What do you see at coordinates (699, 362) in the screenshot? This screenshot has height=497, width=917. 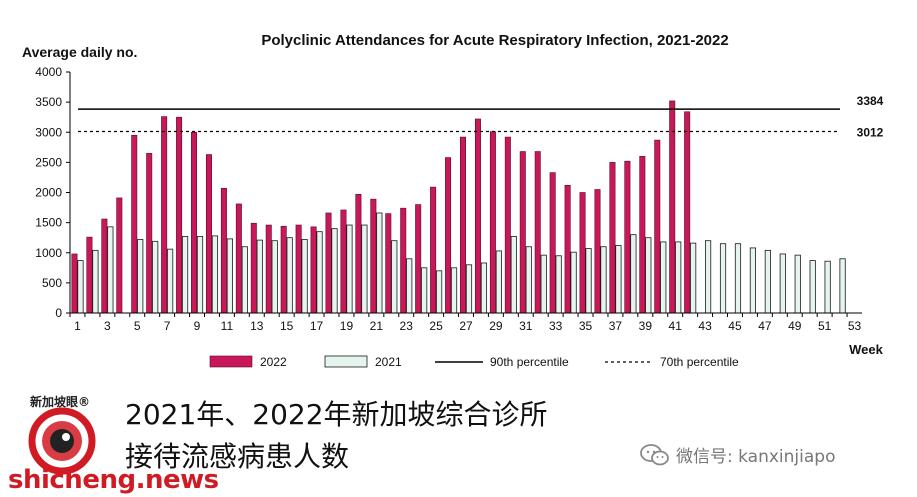 I see `legend-label-70th: 70th percentile` at bounding box center [699, 362].